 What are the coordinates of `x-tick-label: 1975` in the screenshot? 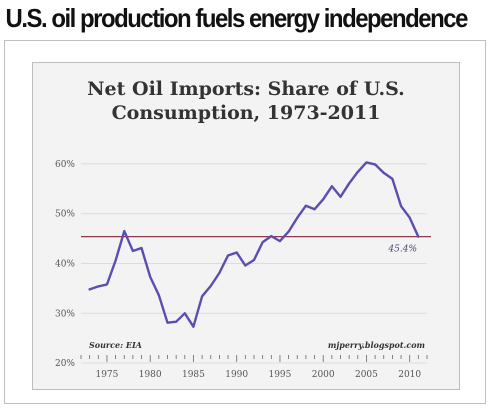 It's located at (106, 375).